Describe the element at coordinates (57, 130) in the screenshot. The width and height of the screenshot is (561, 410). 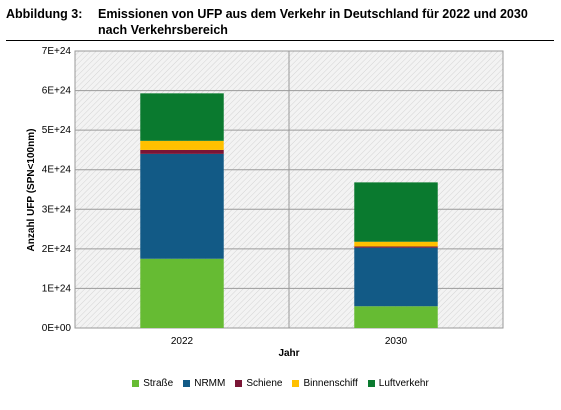
I see `y-tick-label: 5E+24` at that location.